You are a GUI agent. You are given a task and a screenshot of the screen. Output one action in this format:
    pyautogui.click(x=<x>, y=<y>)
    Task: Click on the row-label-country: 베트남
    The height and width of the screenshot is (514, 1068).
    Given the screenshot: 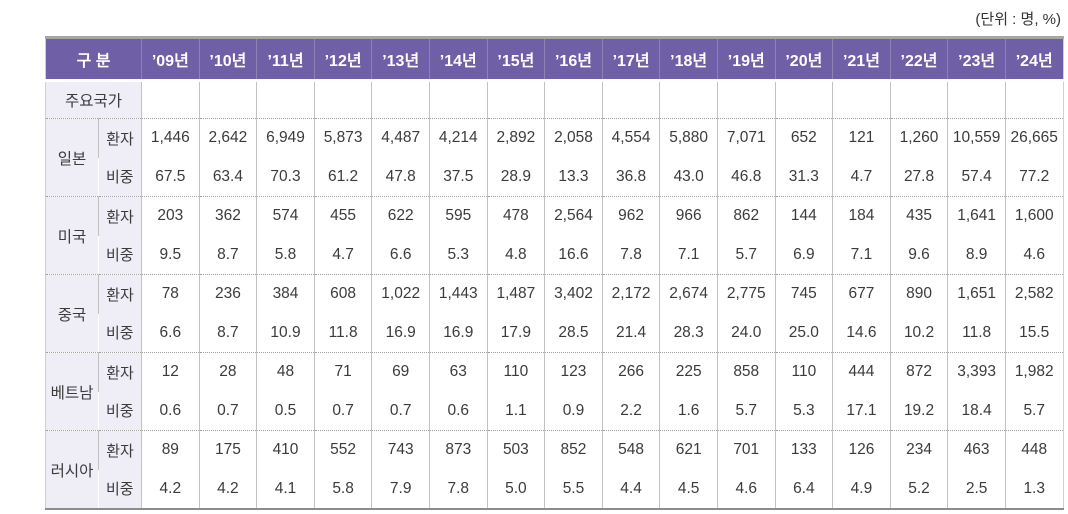 What is the action you would take?
    pyautogui.click(x=72, y=391)
    